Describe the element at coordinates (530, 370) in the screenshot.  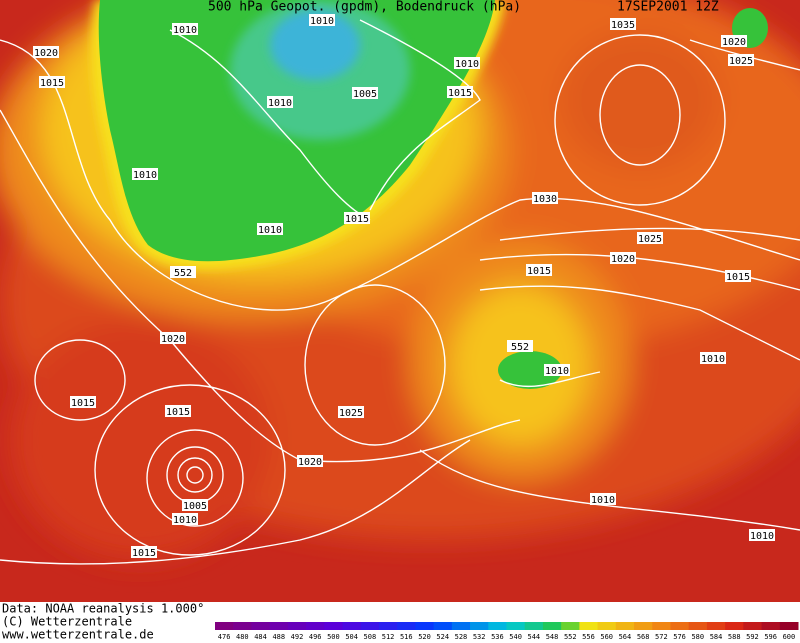
I see `alps-low` at that location.